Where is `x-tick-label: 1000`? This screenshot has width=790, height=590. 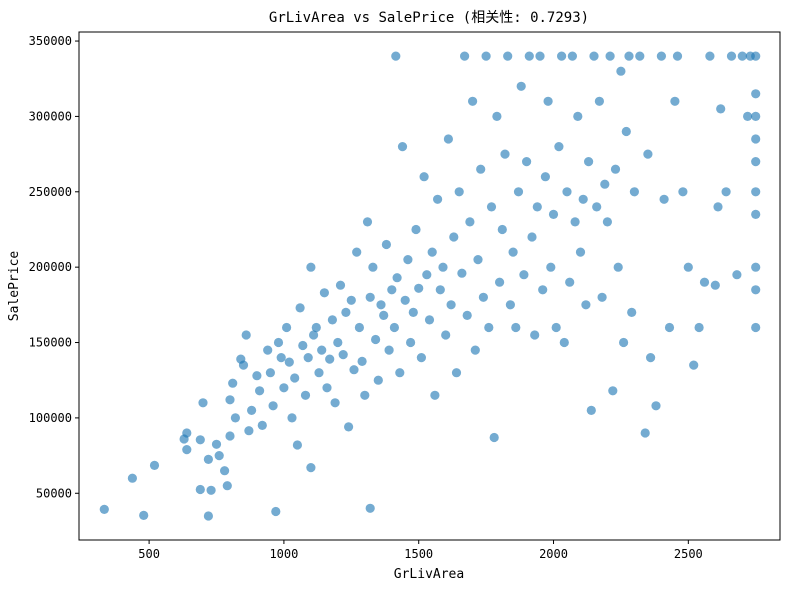 x-tick-label: 1000 is located at coordinates (283, 554).